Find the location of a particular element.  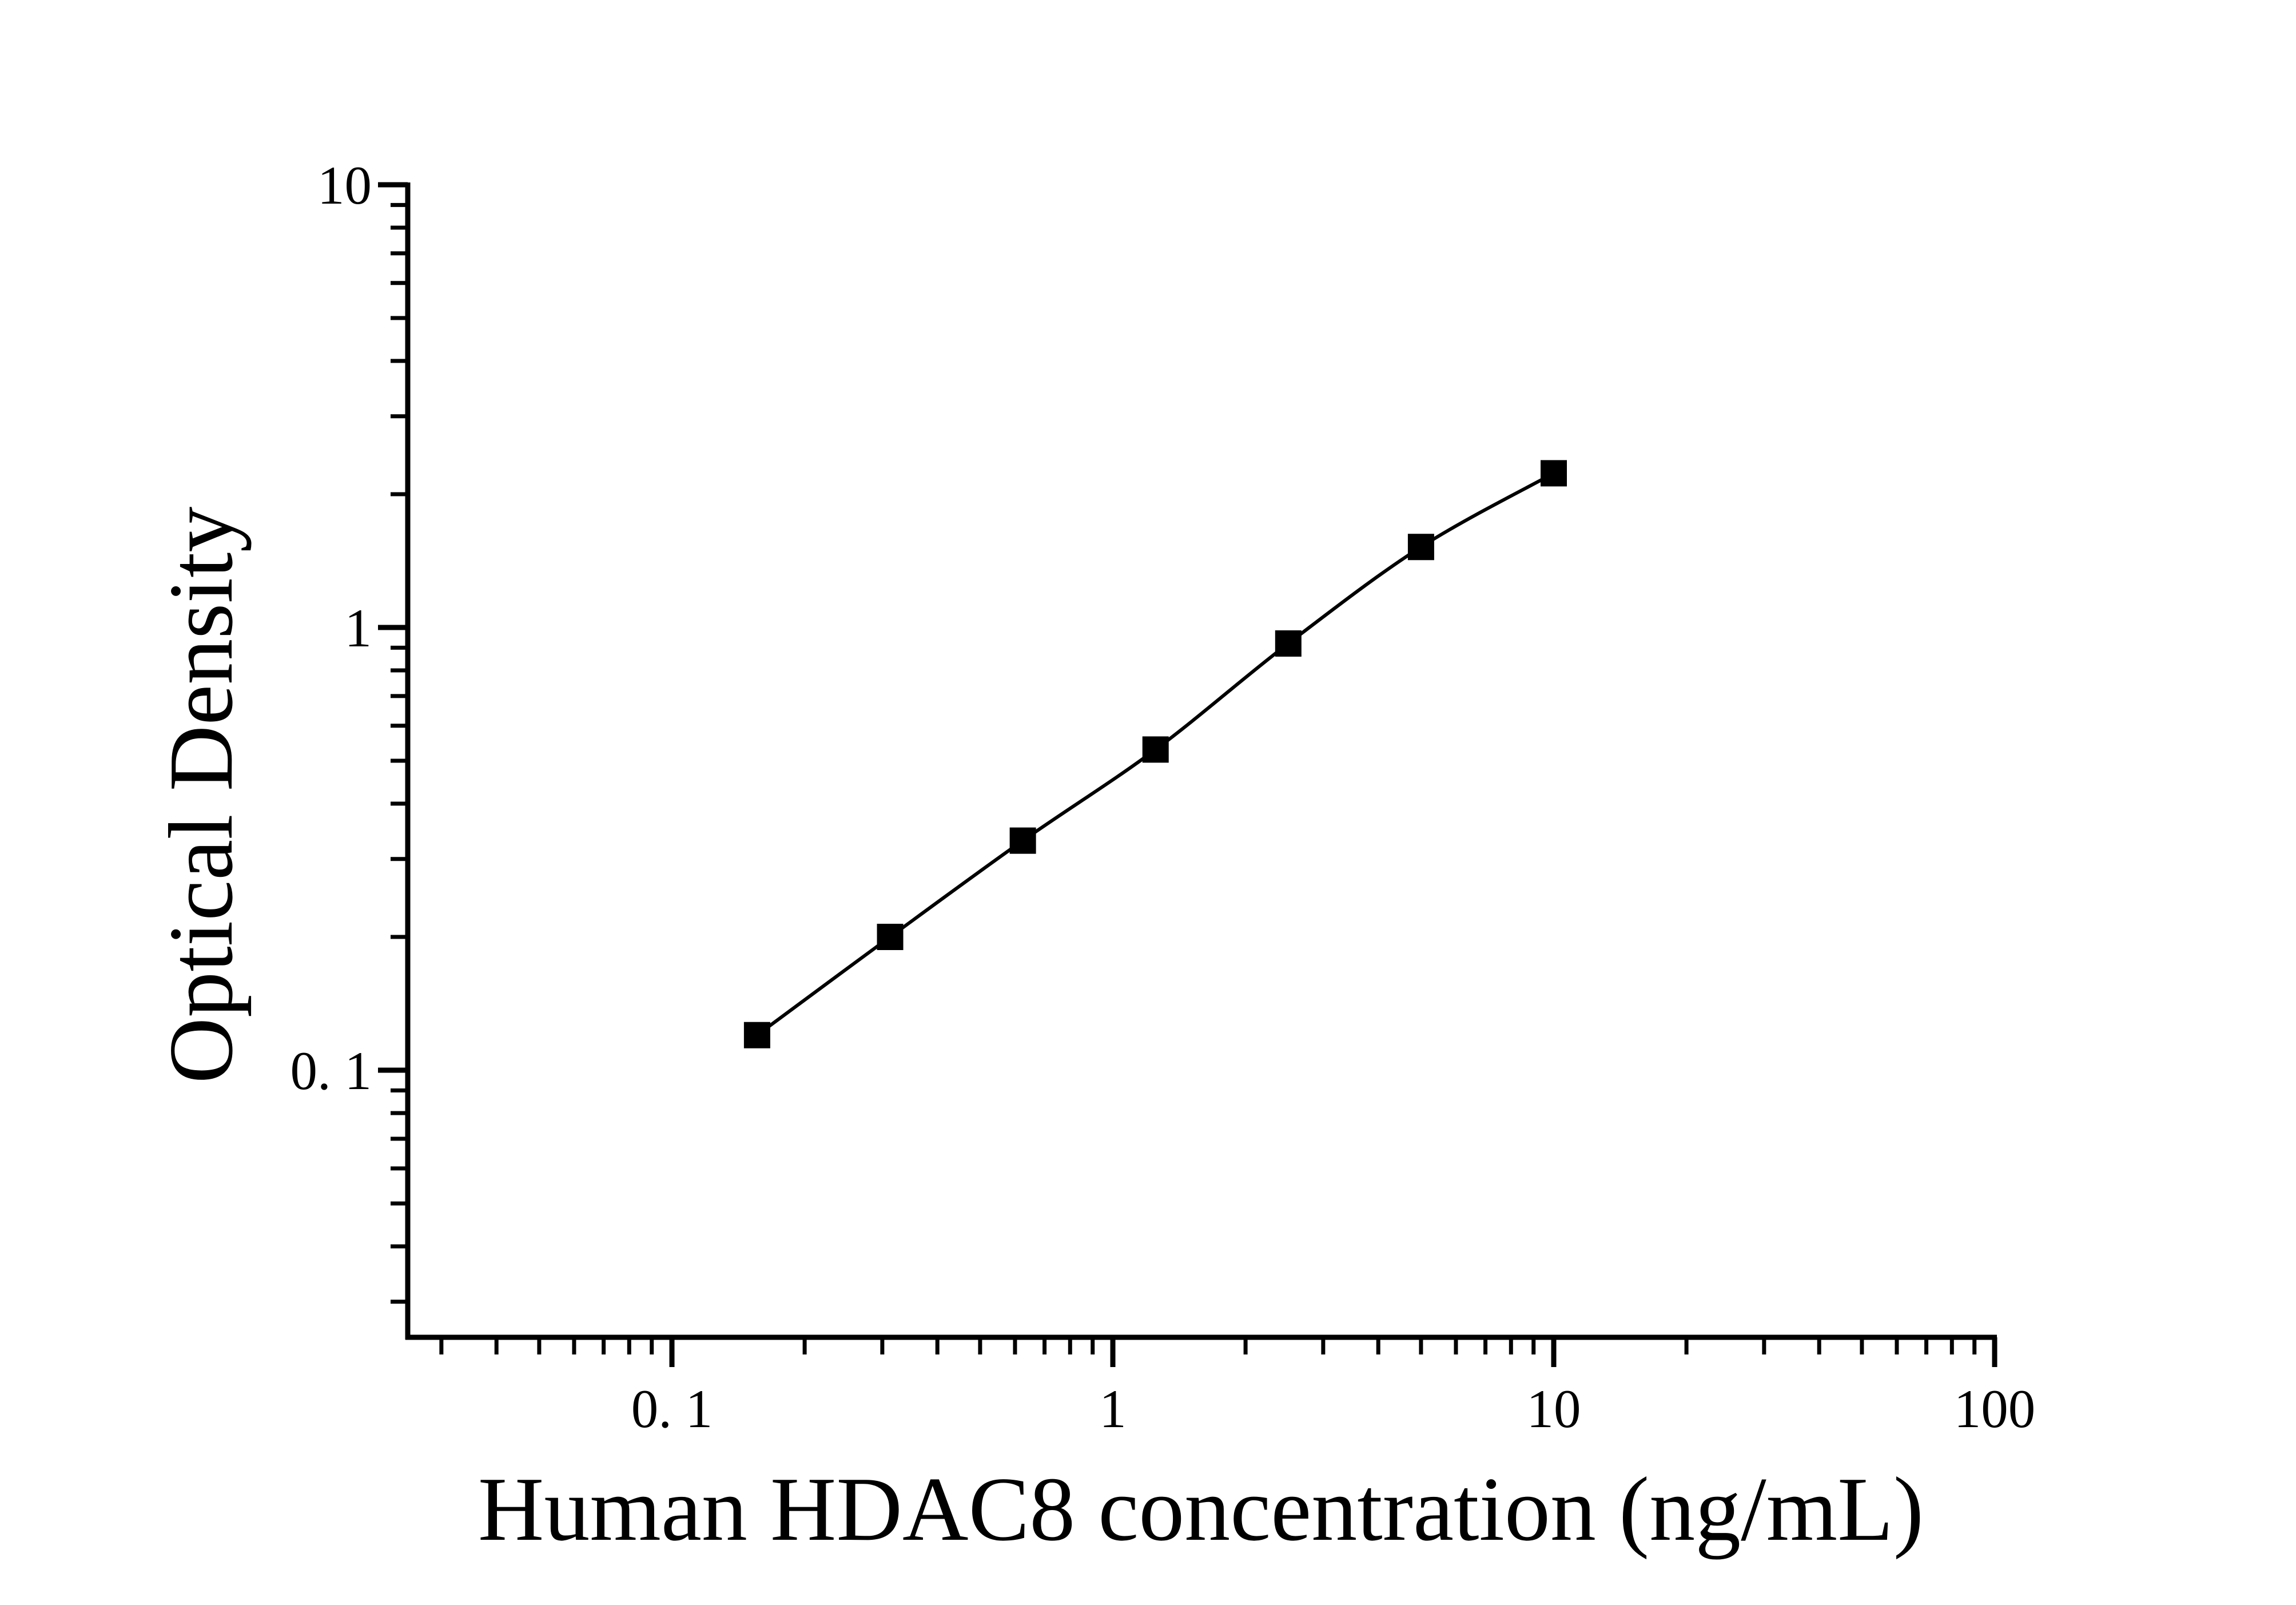

y-tick-label: 10 is located at coordinates (344, 185).